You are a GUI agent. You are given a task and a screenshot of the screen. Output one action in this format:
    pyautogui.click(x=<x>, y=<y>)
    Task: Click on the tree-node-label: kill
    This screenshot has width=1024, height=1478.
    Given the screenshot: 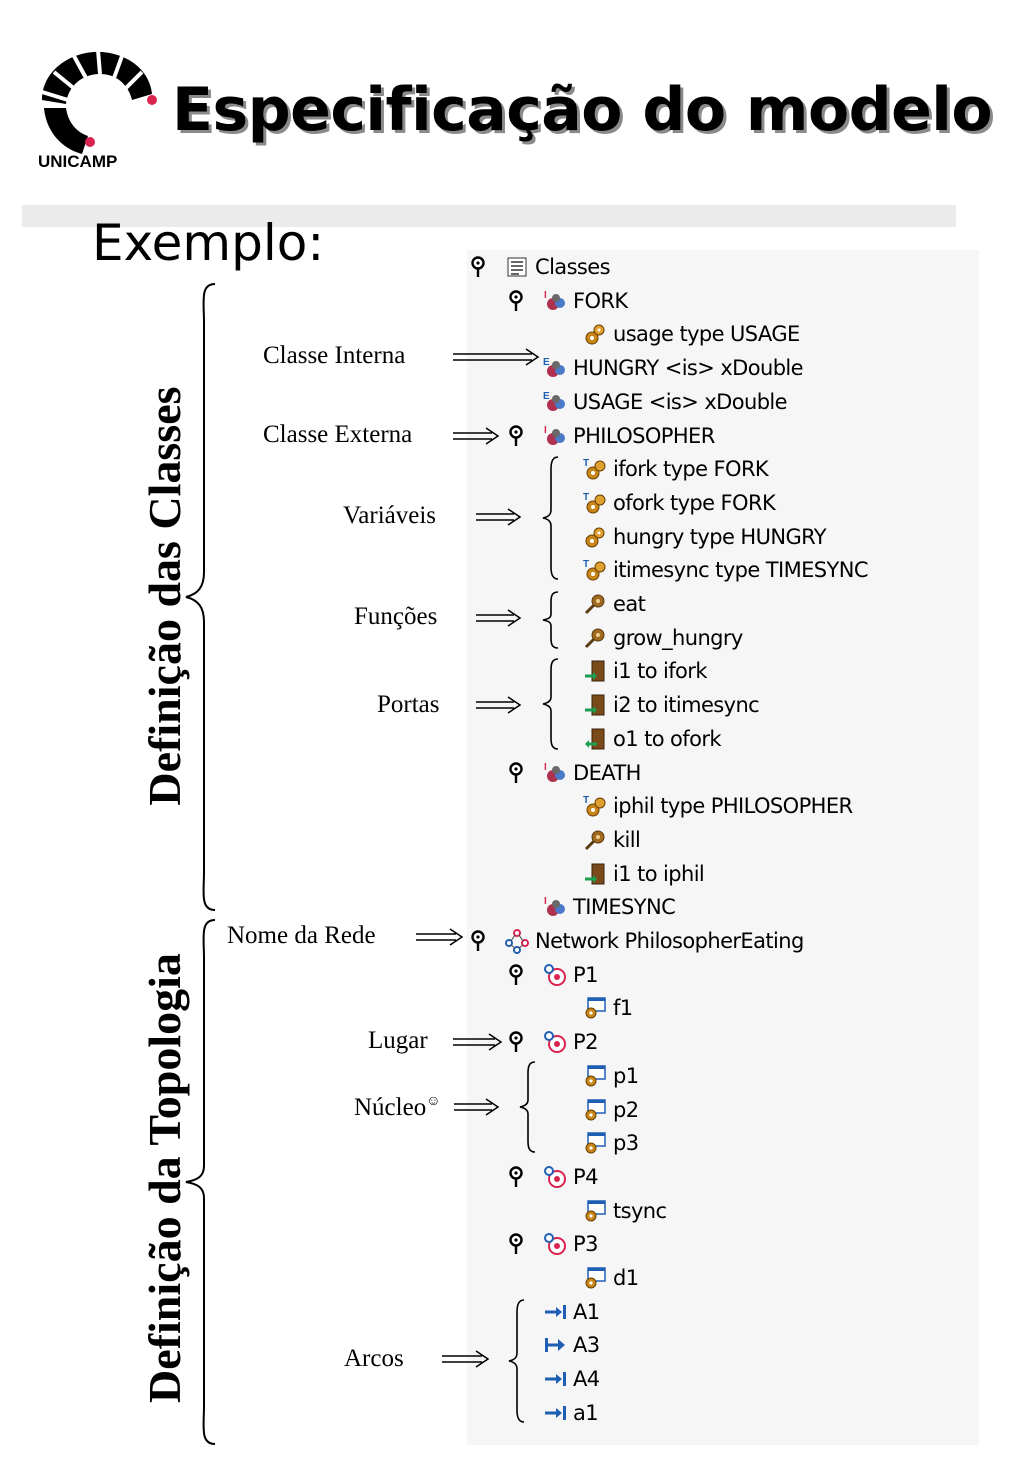 What is the action you would take?
    pyautogui.click(x=627, y=840)
    